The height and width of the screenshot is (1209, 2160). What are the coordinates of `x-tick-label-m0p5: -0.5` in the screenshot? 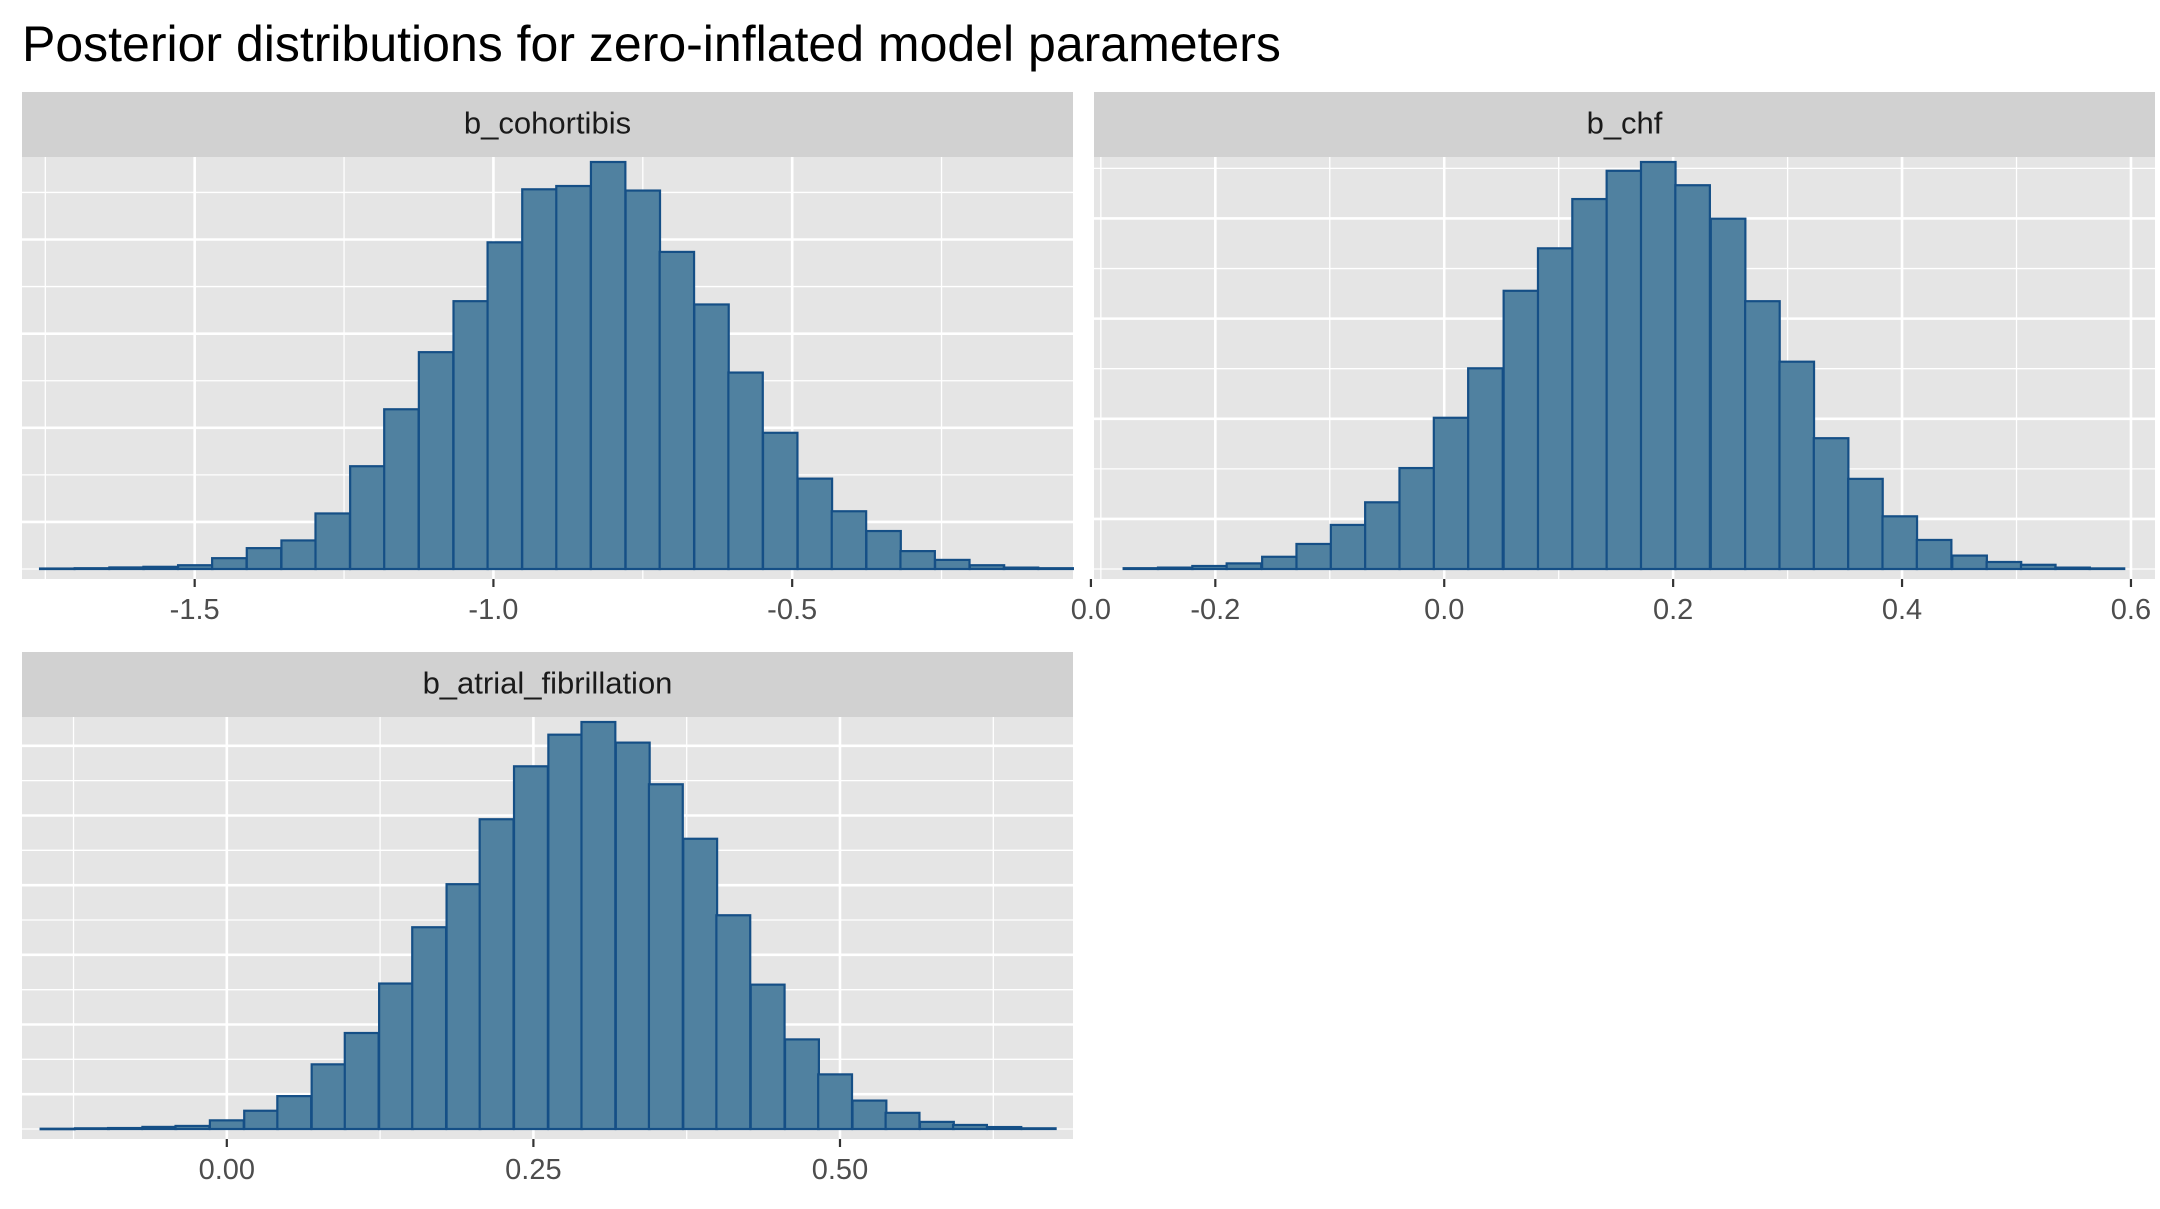 It's located at (792, 610).